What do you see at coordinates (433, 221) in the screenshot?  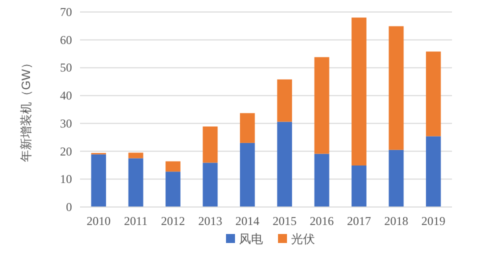 I see `x-tick-label: 2019` at bounding box center [433, 221].